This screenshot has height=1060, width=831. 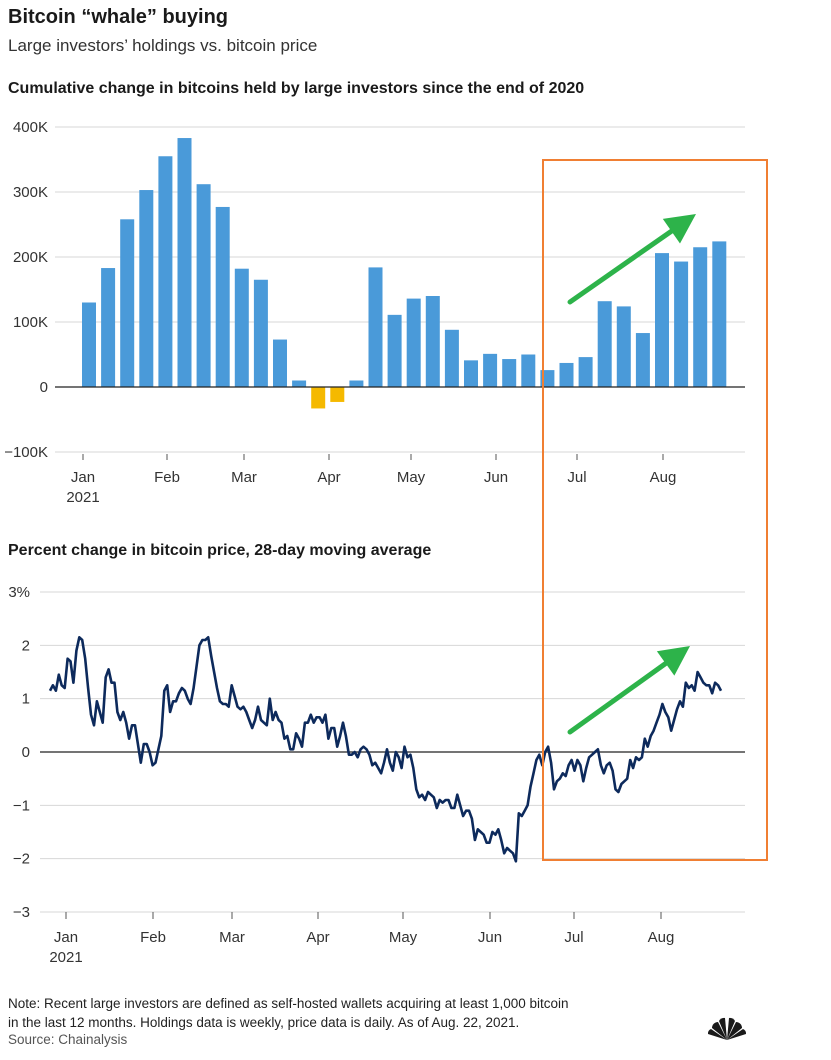 What do you see at coordinates (26, 699) in the screenshot?
I see `line-y-tick-label: 1` at bounding box center [26, 699].